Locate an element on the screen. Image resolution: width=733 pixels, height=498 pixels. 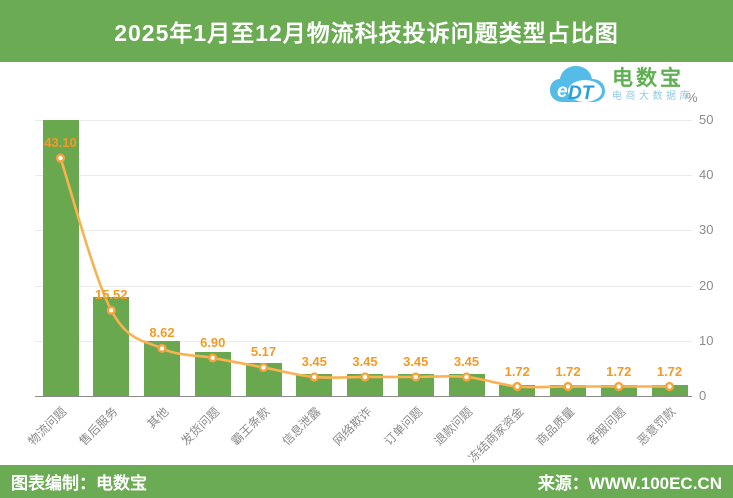
x-axis-label-订单问题: 订单问题 is located at coordinates (403, 426).